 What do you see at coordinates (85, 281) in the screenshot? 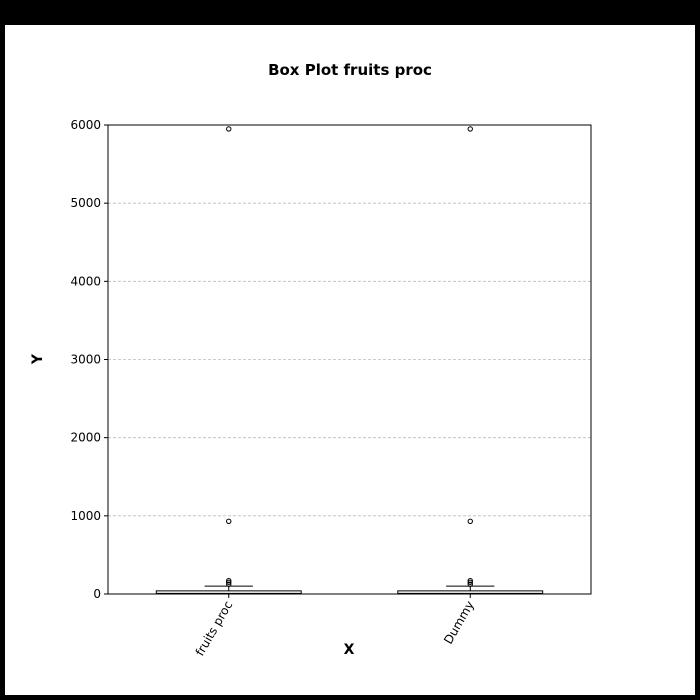
I see `y-tick-label: 4000` at bounding box center [85, 281].